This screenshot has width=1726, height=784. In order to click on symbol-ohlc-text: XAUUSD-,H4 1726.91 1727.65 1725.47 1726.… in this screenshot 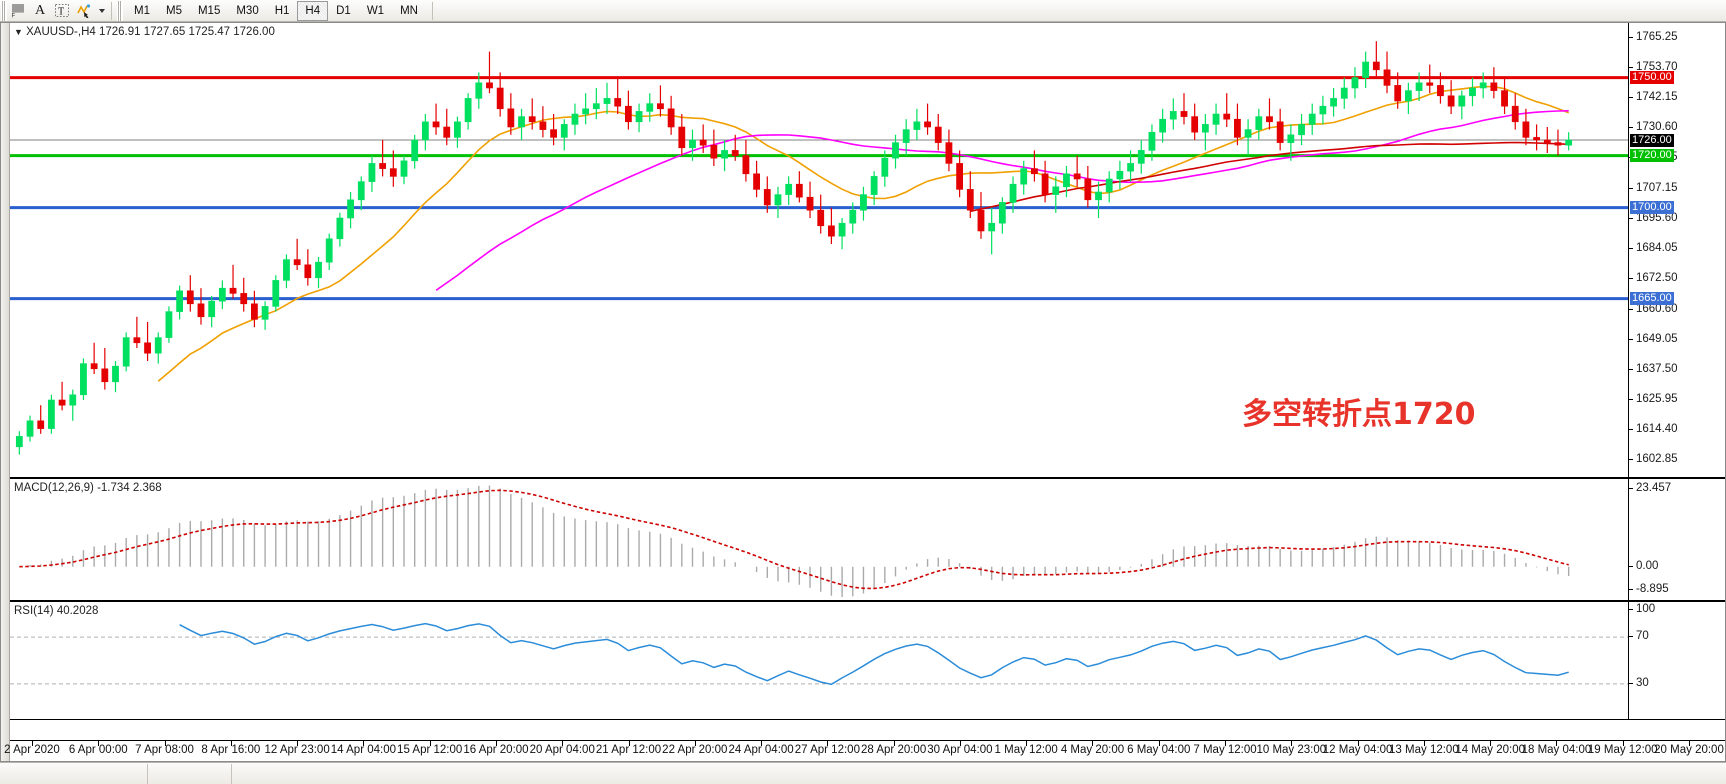, I will do `click(150, 32)`.